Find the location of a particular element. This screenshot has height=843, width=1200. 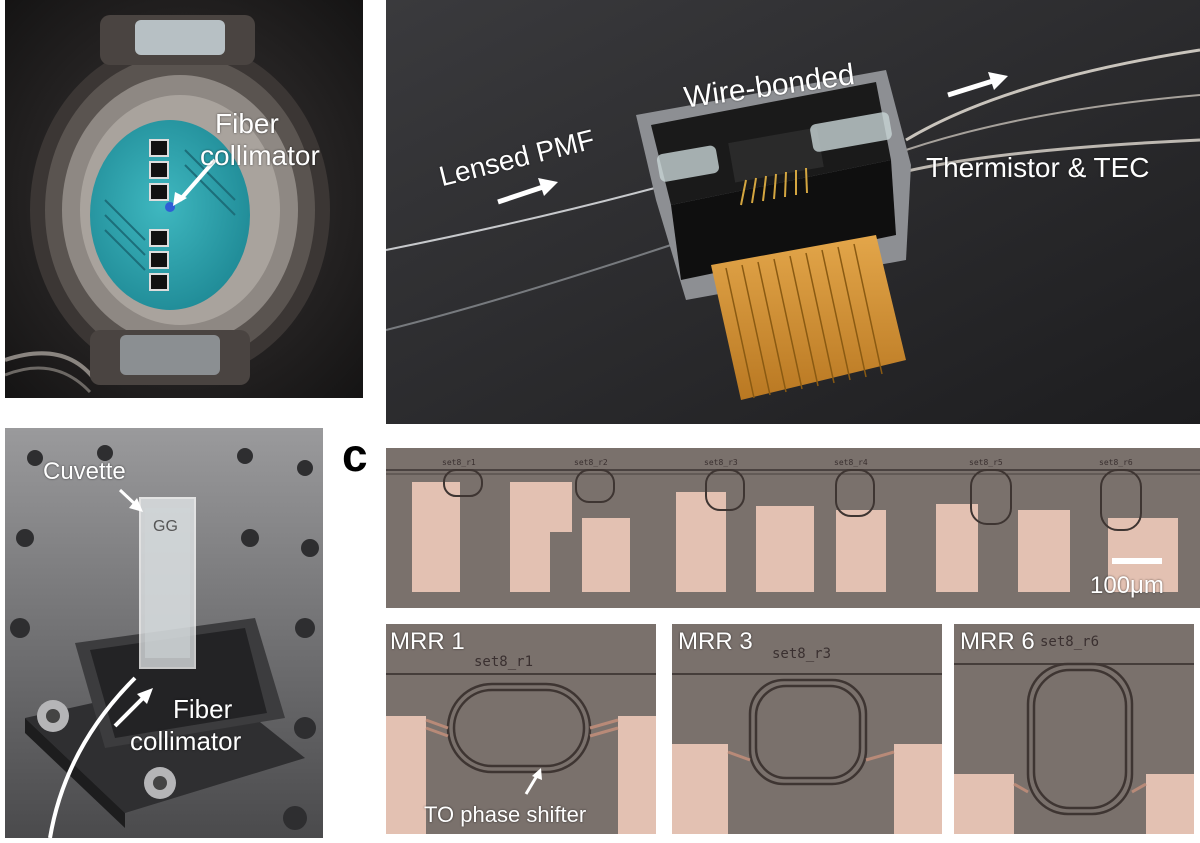

thermistor-tec-label: Thermistor & TEC is located at coordinates (1038, 167).